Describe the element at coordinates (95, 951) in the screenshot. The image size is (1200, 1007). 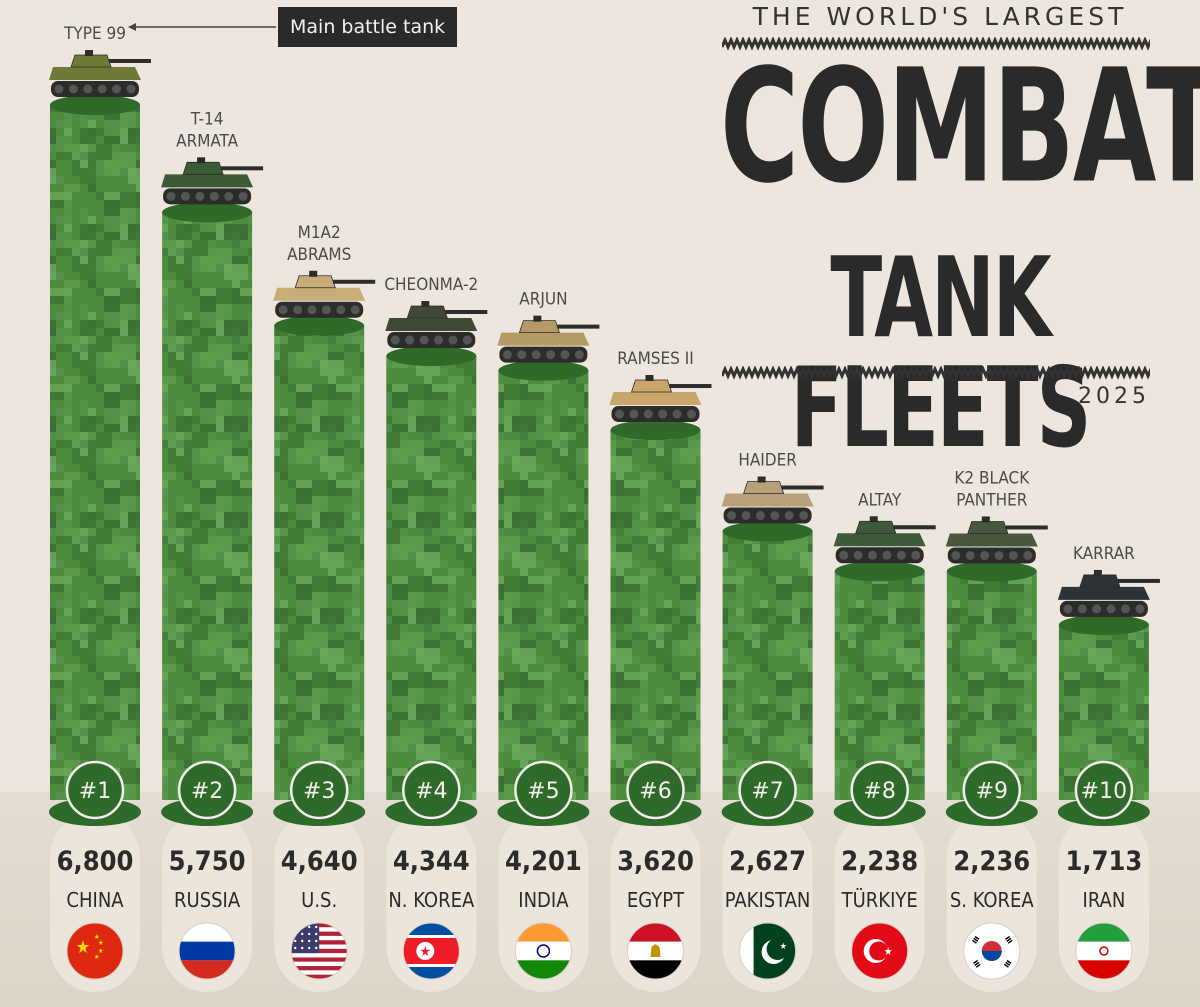
I see `china-flag: ★ ★★★★` at that location.